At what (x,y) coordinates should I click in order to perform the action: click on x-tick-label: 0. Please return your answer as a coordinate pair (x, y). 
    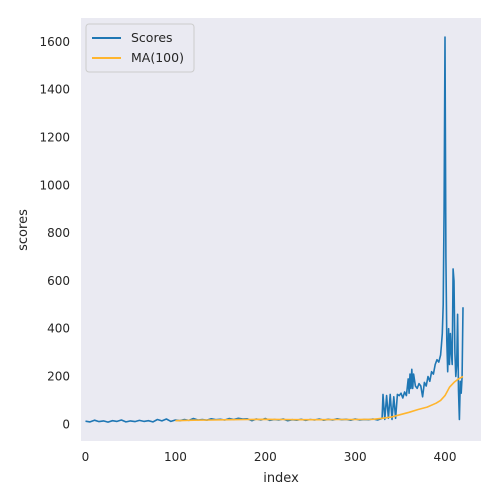
    Looking at the image, I should click on (86, 457).